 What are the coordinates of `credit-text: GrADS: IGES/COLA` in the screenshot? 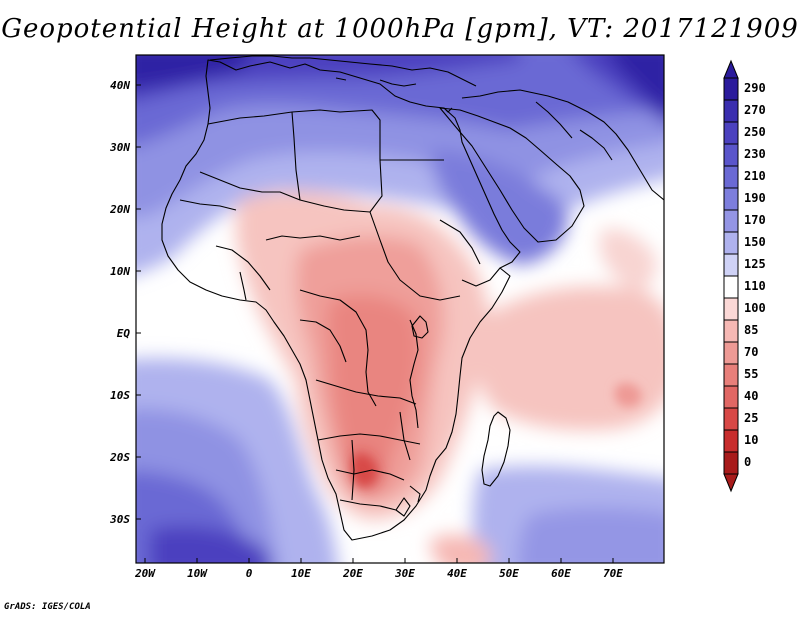 It's located at (47, 607).